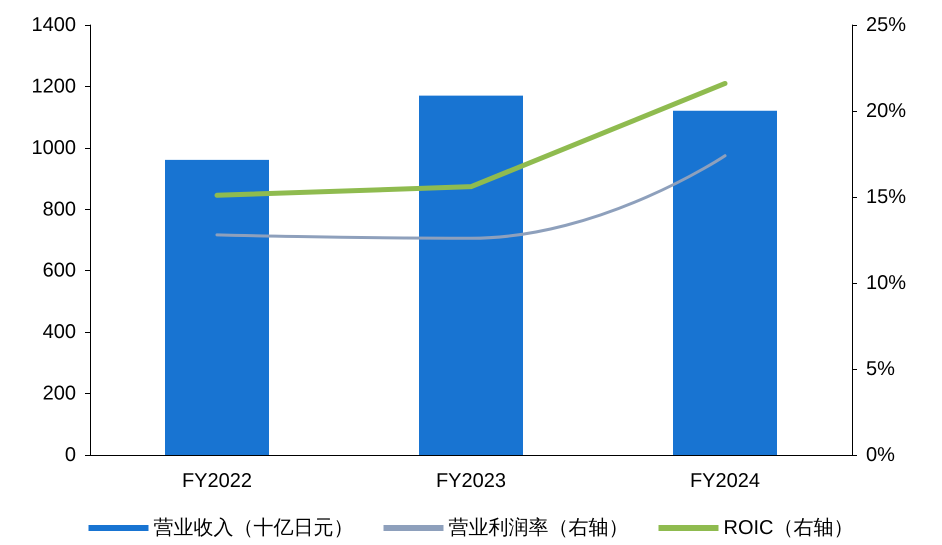 The width and height of the screenshot is (942, 545). What do you see at coordinates (54, 147) in the screenshot?
I see `y-tick-label: 1000` at bounding box center [54, 147].